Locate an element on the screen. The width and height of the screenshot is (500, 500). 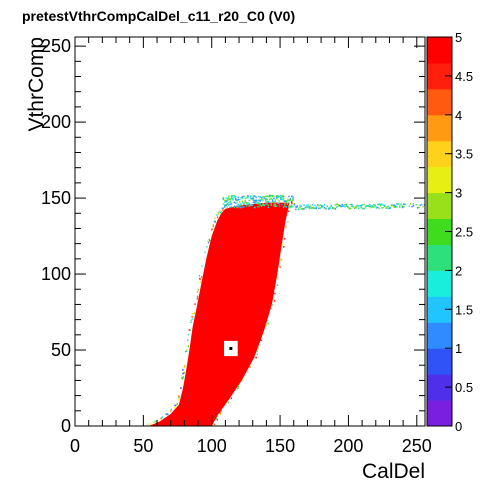
y-tick-label: 150 is located at coordinates (56, 198).